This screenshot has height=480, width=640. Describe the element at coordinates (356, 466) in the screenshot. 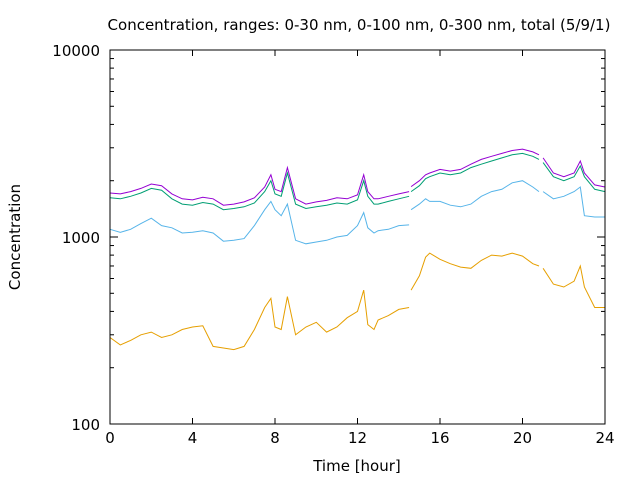

I see `x-axis-label: Time [hour]` at that location.